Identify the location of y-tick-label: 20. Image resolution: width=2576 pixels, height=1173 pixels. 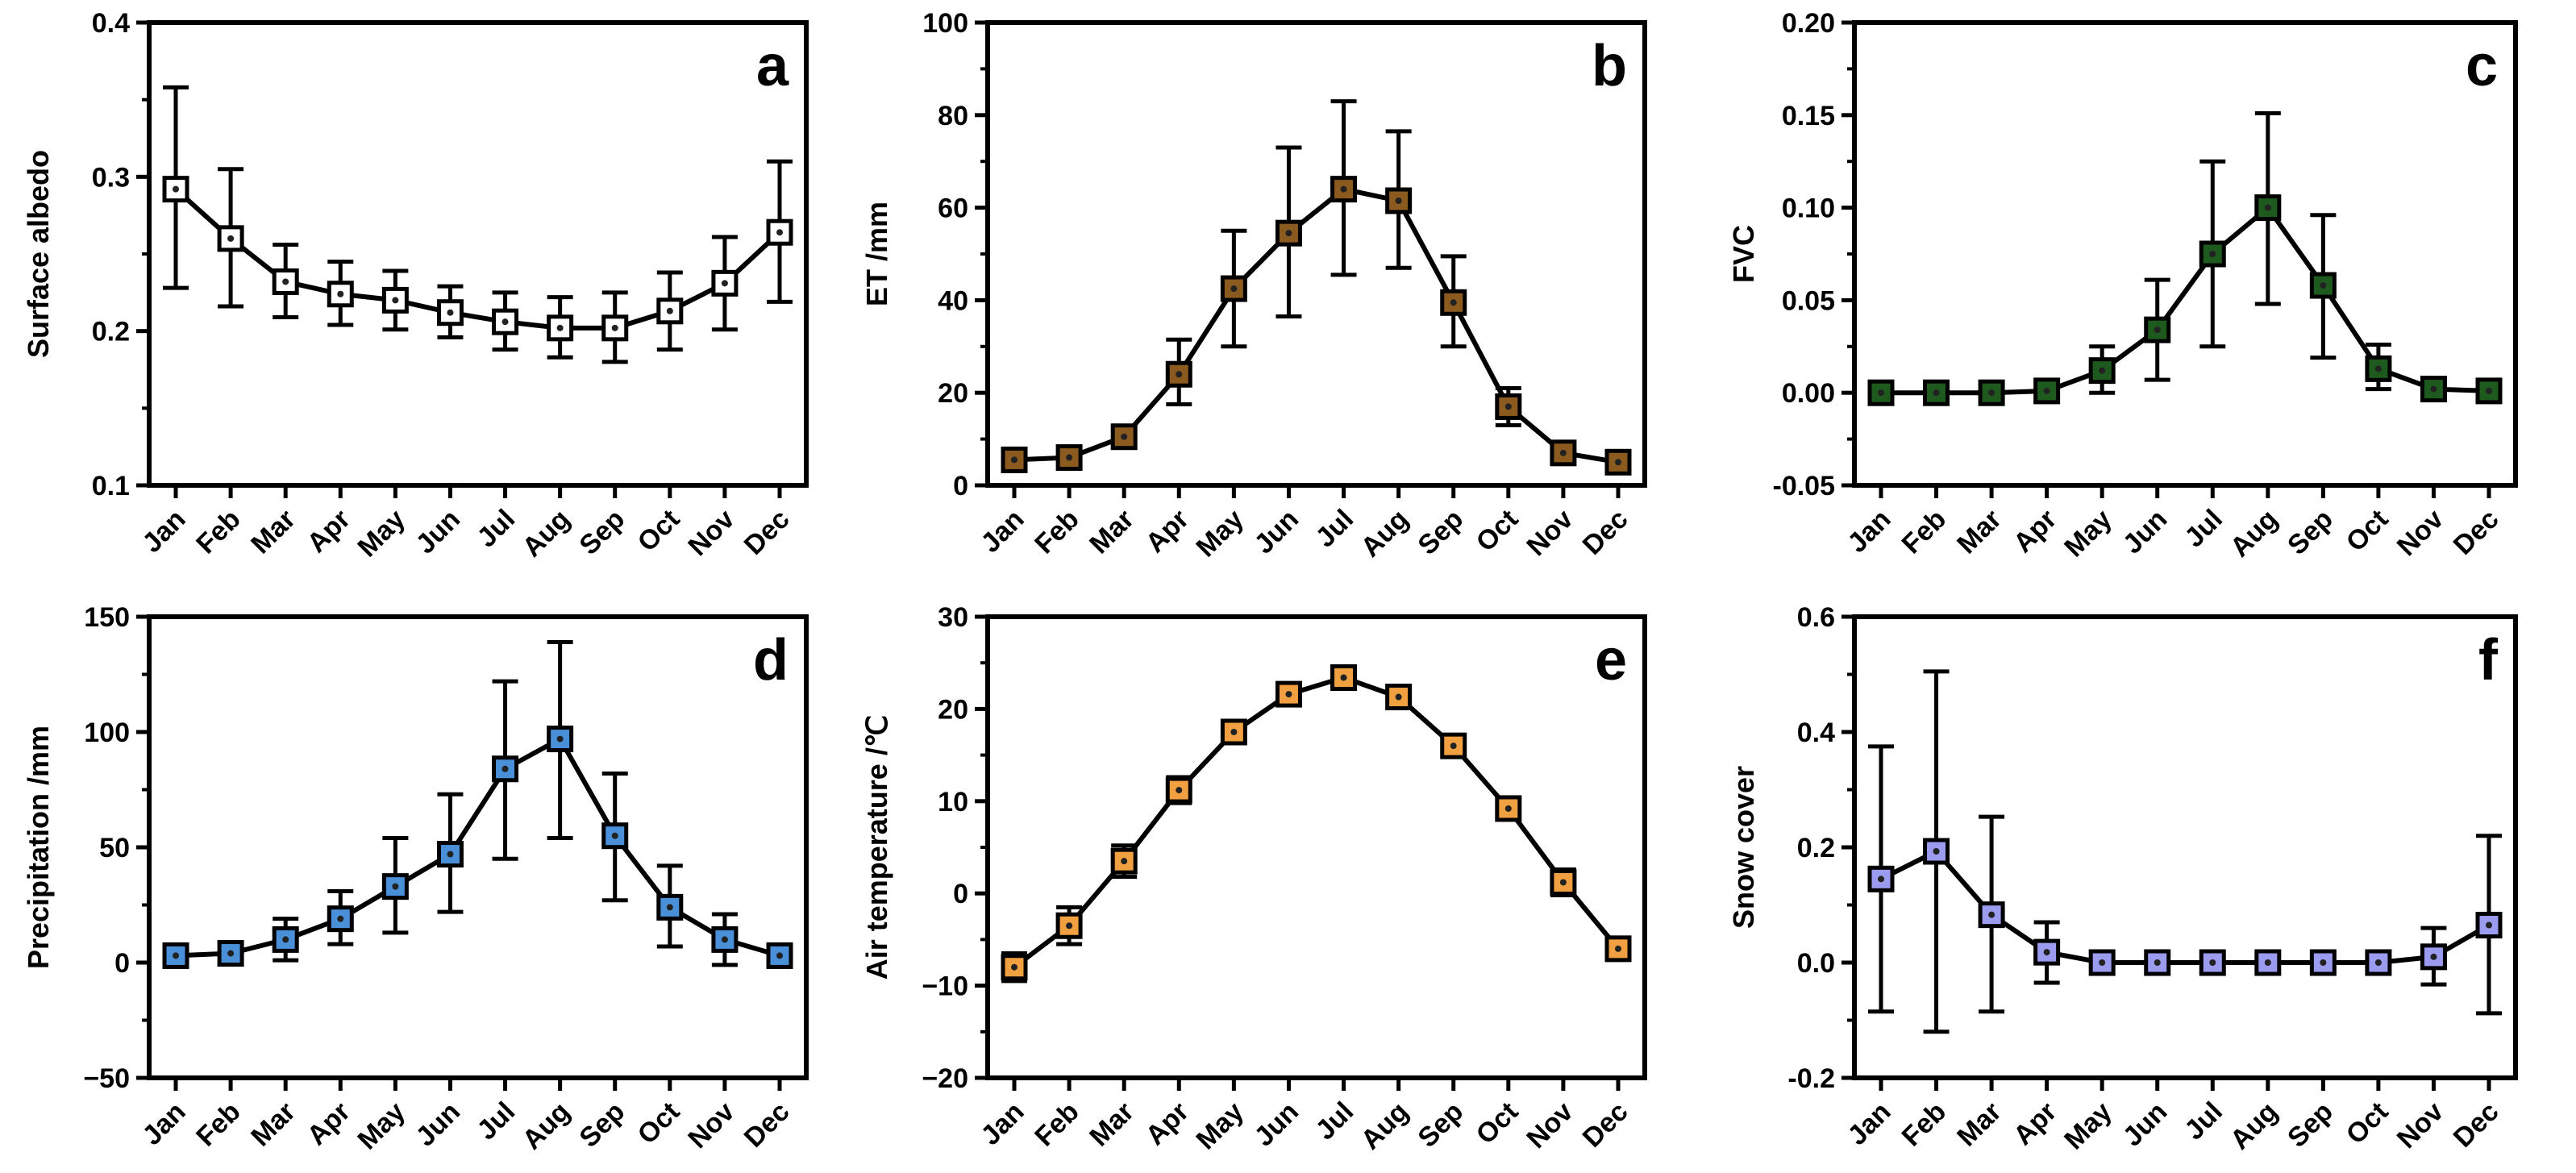
(953, 393).